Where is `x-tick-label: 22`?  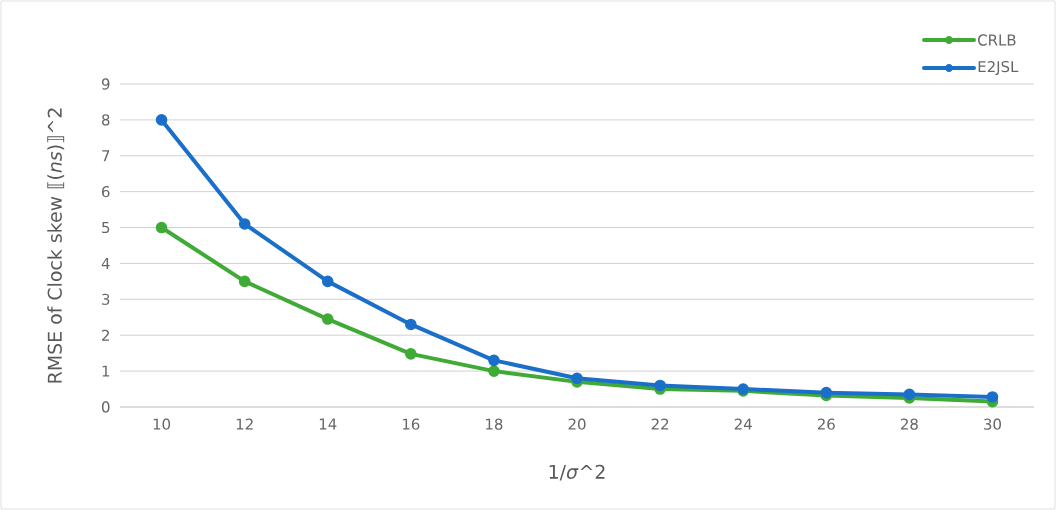 x-tick-label: 22 is located at coordinates (660, 424).